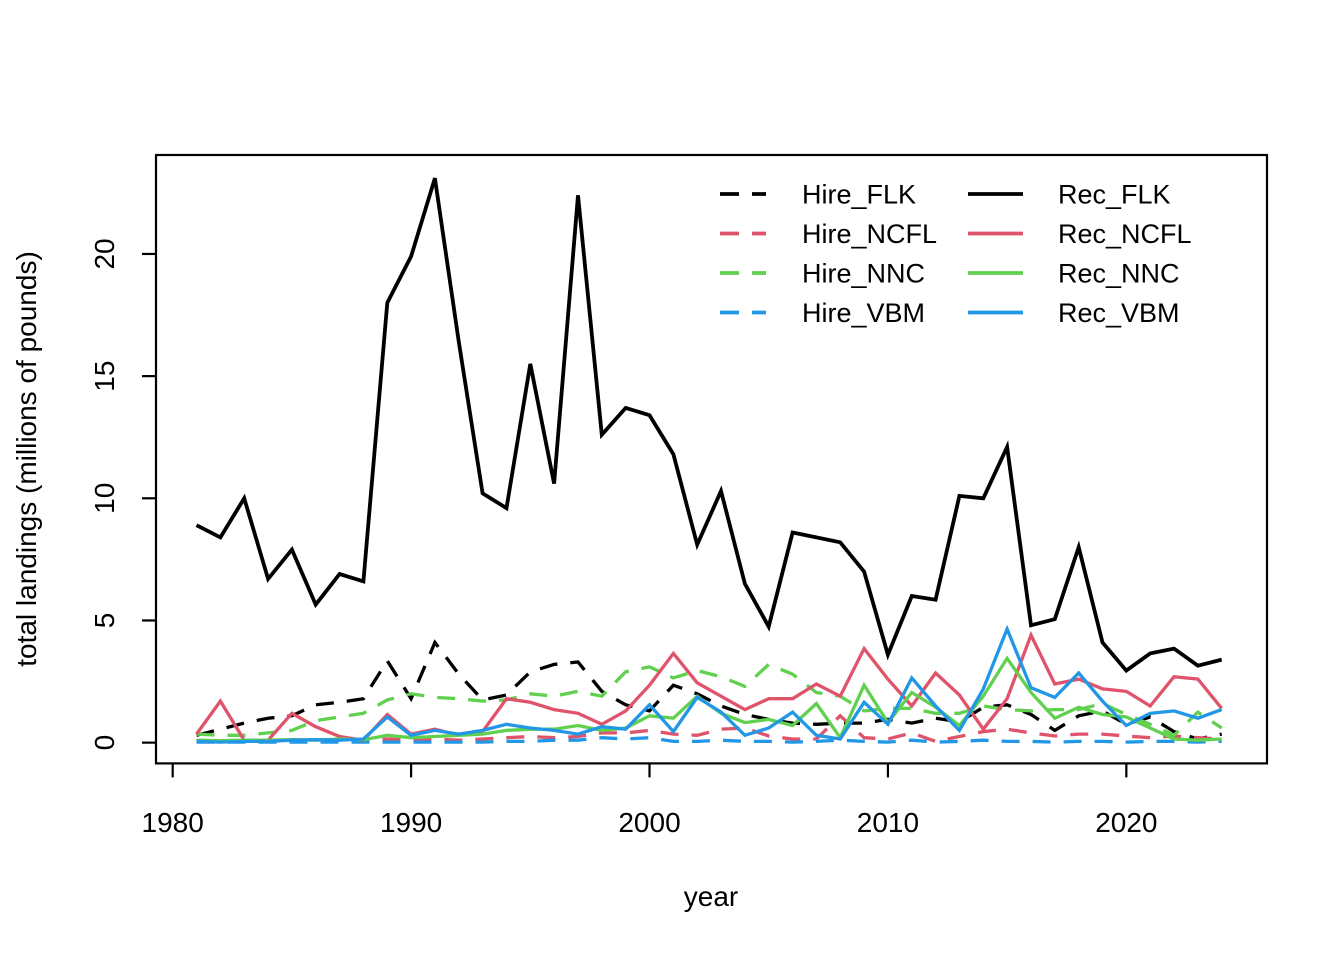 Image resolution: width=1344 pixels, height=960 pixels. I want to click on legend-label-Rec_FLK: Rec_FLK, so click(1114, 195).